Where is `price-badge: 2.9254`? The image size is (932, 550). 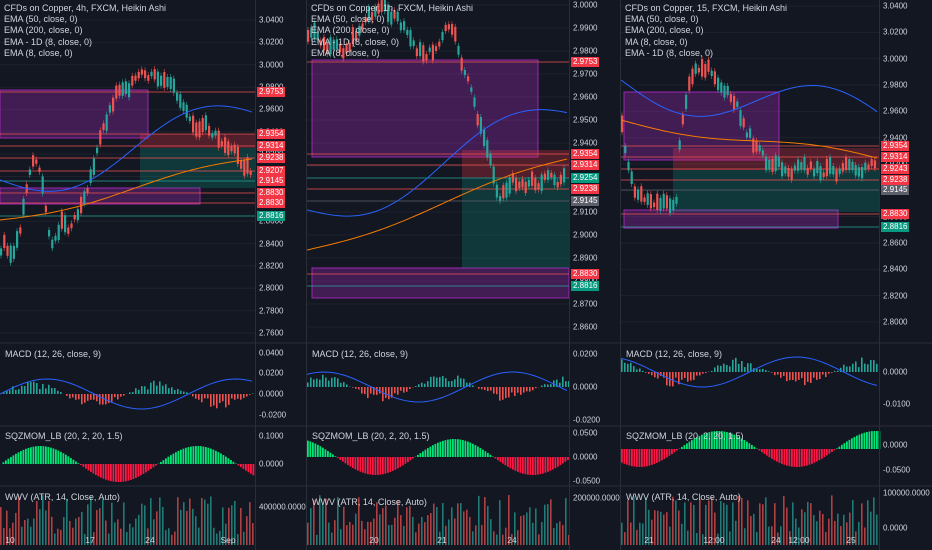 price-badge: 2.9254 is located at coordinates (585, 178).